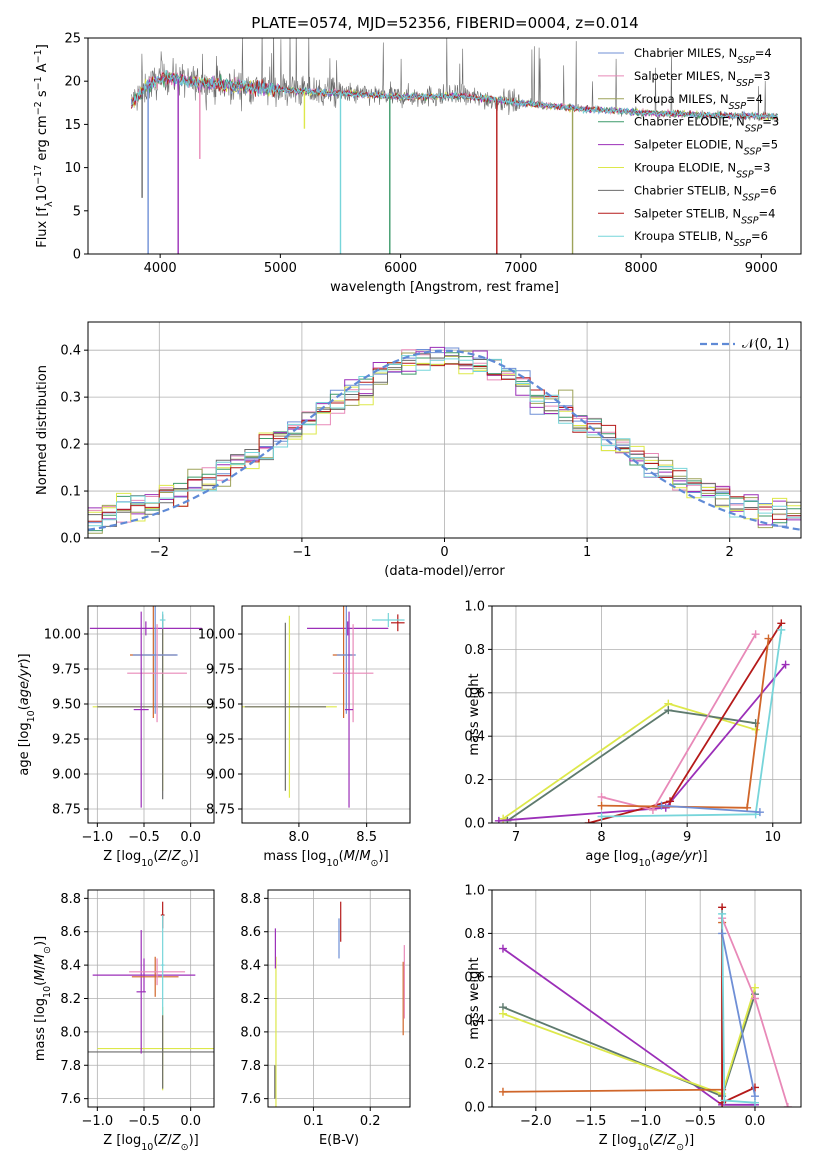 This screenshot has height=1170, width=819. What do you see at coordinates (768, 190) in the screenshot?
I see `label-part: =6` at bounding box center [768, 190].